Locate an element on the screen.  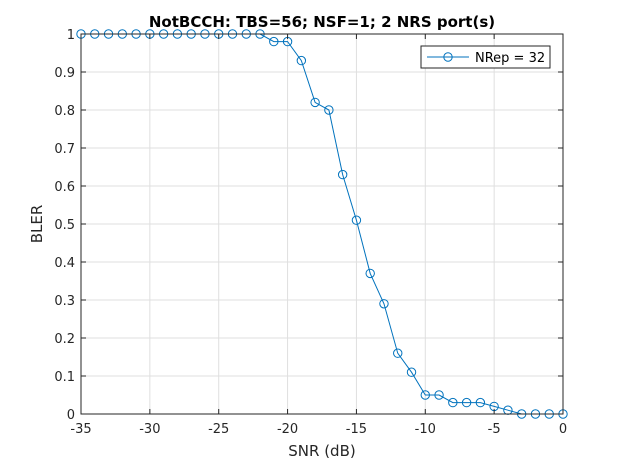
y-tick-label: 0.5 is located at coordinates (64, 225).